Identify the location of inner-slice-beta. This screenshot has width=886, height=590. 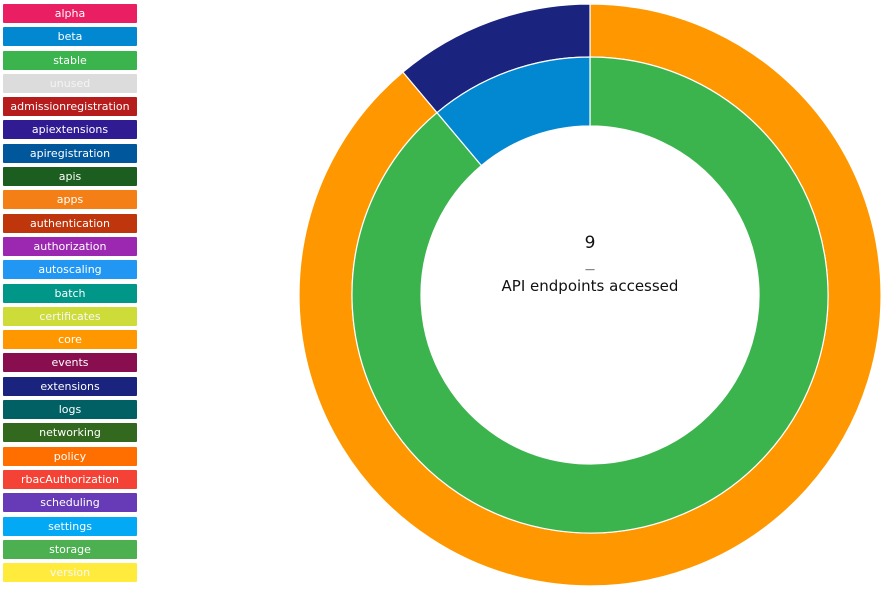
(513, 111).